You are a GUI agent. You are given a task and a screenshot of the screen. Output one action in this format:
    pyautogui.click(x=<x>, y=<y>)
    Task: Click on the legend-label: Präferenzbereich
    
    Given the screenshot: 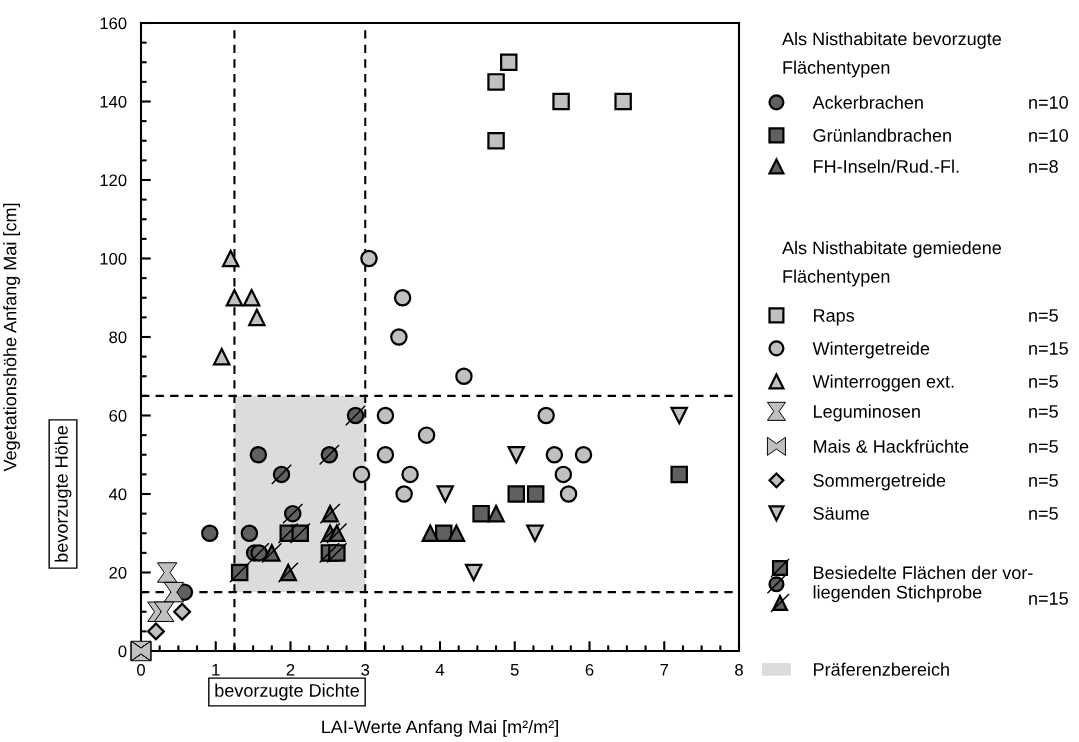 What is the action you would take?
    pyautogui.click(x=881, y=669)
    